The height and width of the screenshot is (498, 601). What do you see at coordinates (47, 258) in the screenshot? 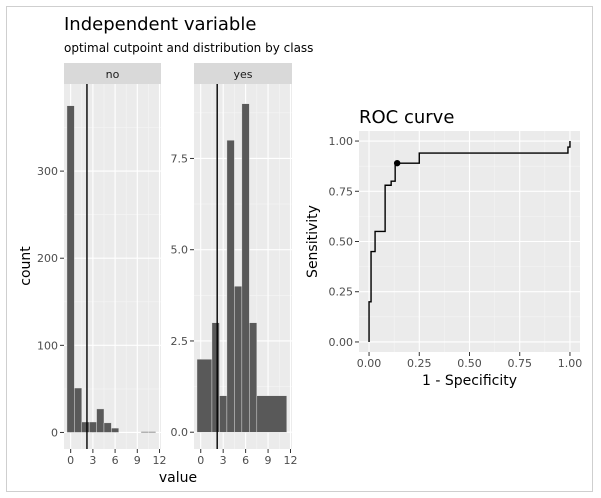
I see `y-tick-label: 200` at bounding box center [47, 258].